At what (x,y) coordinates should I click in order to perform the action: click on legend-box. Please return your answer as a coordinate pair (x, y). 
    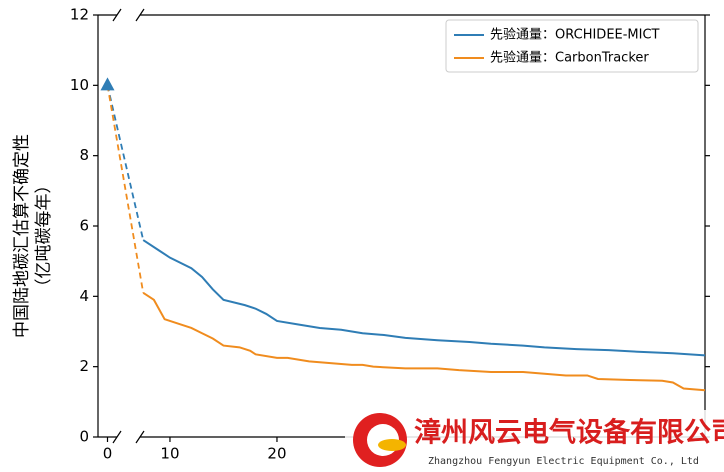
    Looking at the image, I should click on (572, 46).